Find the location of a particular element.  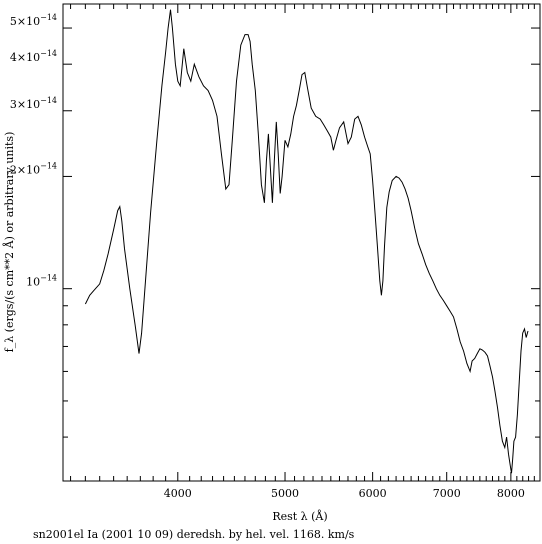

y-tick-label: 4×10⁻¹⁴ is located at coordinates (33, 56).